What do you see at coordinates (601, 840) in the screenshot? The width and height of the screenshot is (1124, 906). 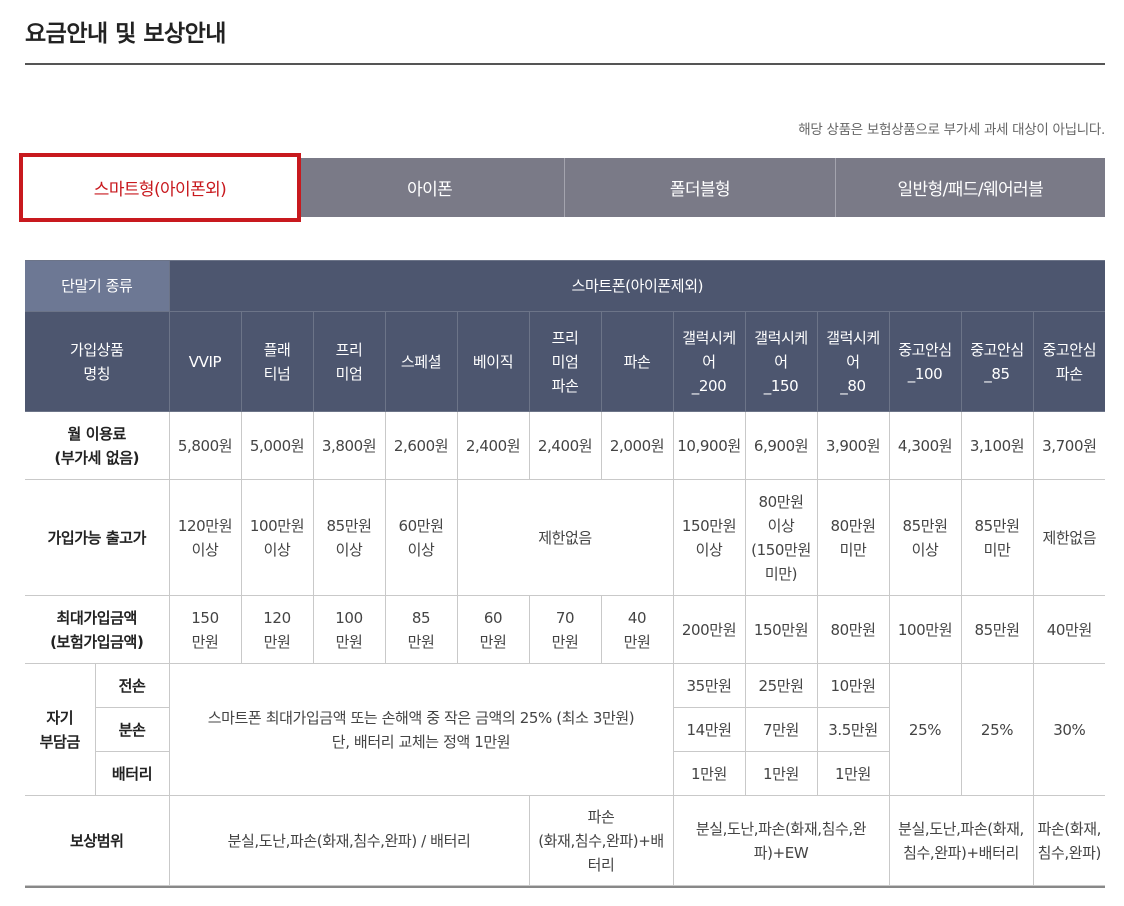 I see `coverage-cell: 파손 (화재,침수,완파)+배 터리` at bounding box center [601, 840].